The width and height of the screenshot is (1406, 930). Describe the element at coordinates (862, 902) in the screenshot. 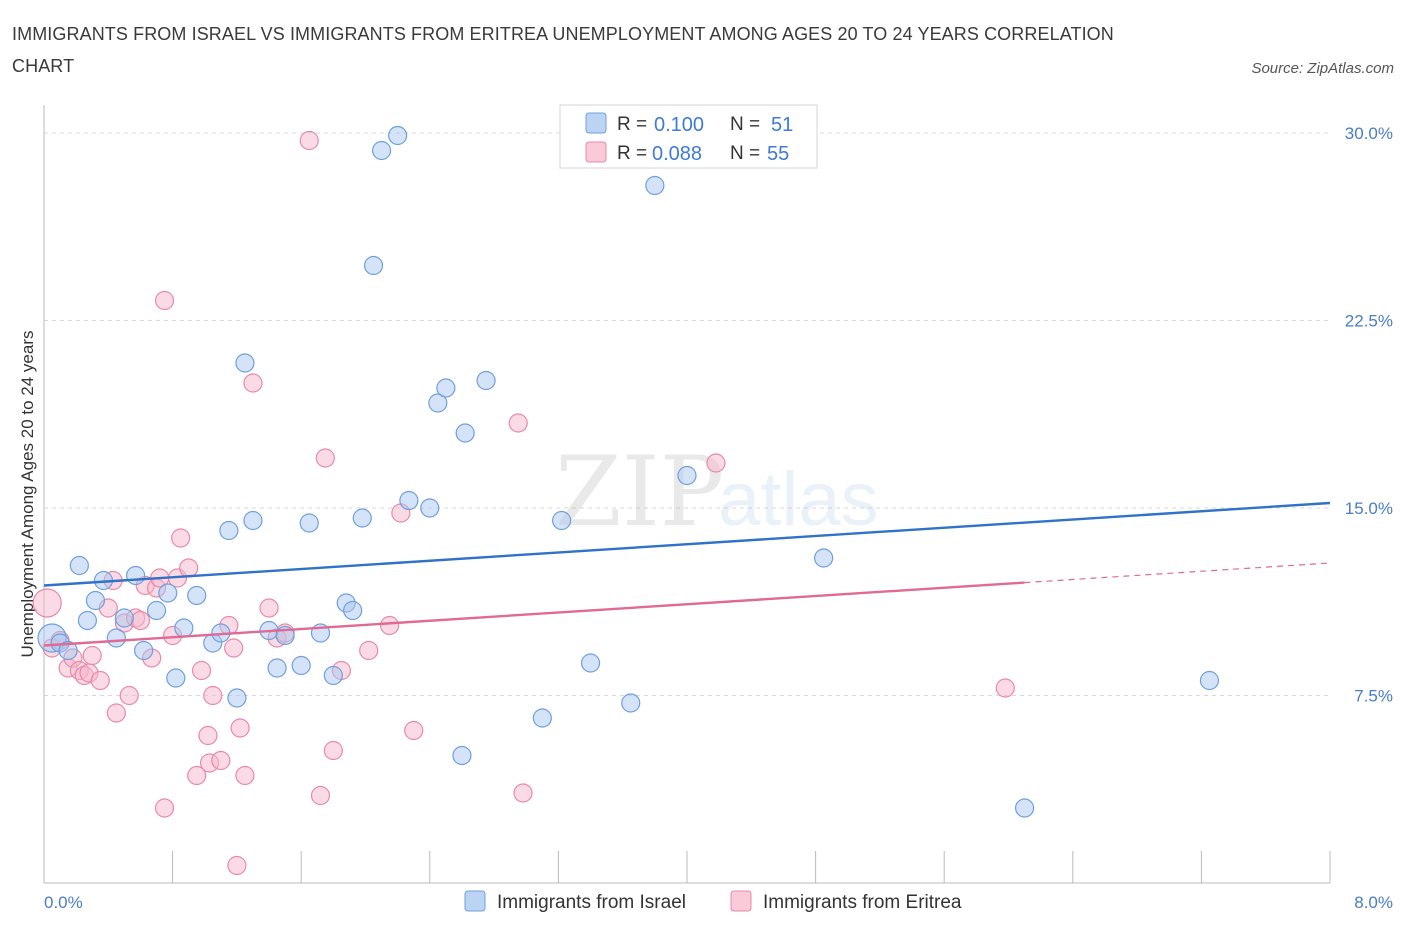

I see `bottom-legend-eritrea-label: Immigrants from Eritrea` at that location.